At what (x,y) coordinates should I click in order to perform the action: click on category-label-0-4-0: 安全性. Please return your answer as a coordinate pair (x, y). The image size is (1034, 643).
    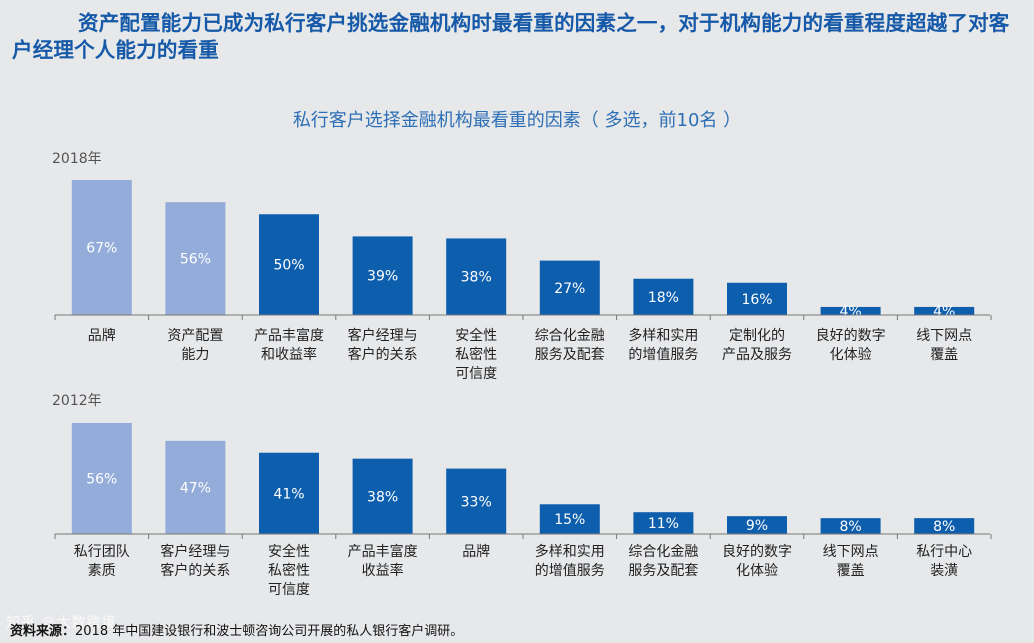
    Looking at the image, I should click on (476, 335).